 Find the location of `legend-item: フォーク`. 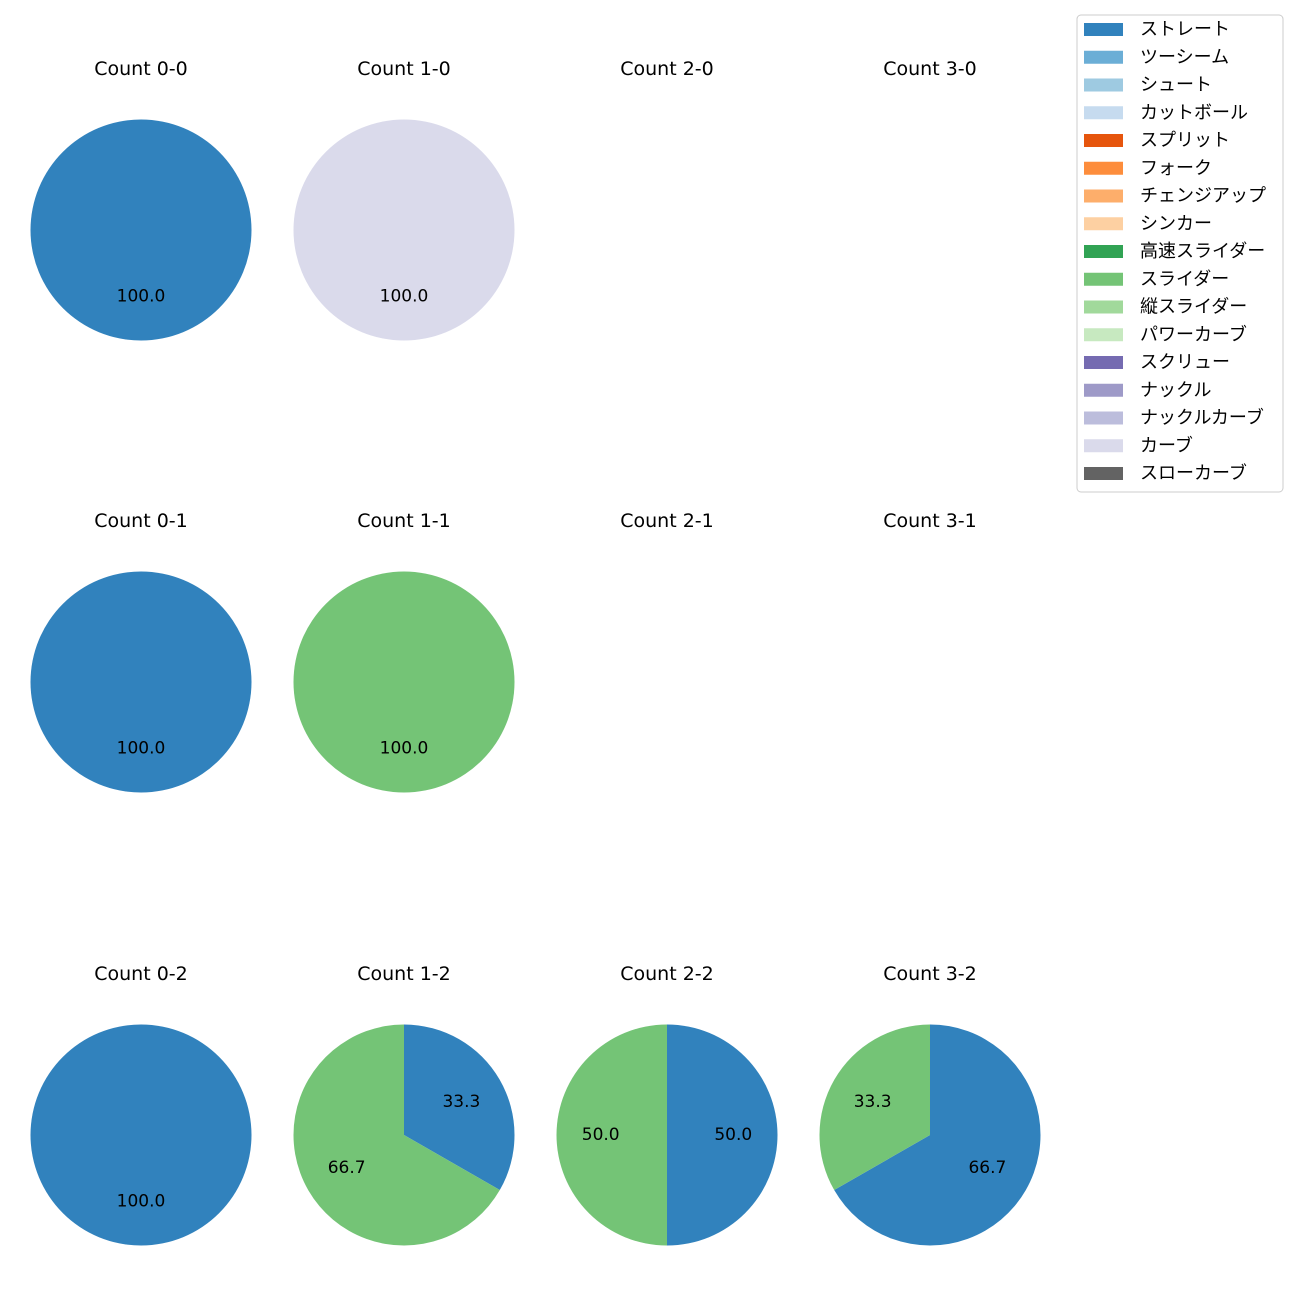

legend-item: フォーク is located at coordinates (1148, 168).